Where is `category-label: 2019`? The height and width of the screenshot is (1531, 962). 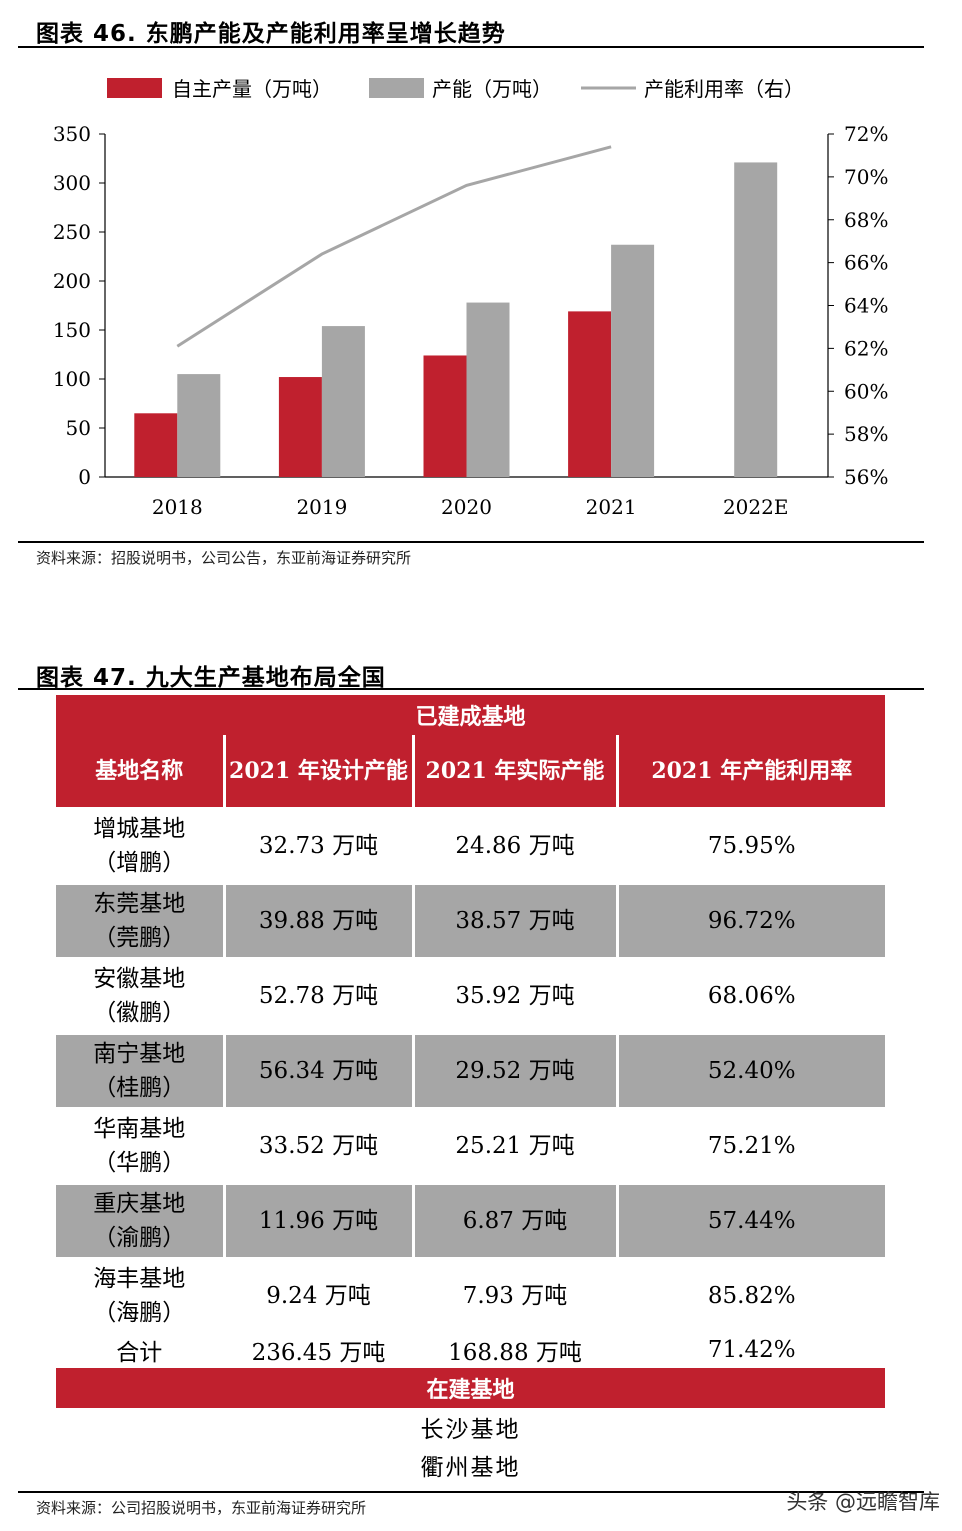
category-label: 2019 is located at coordinates (321, 507).